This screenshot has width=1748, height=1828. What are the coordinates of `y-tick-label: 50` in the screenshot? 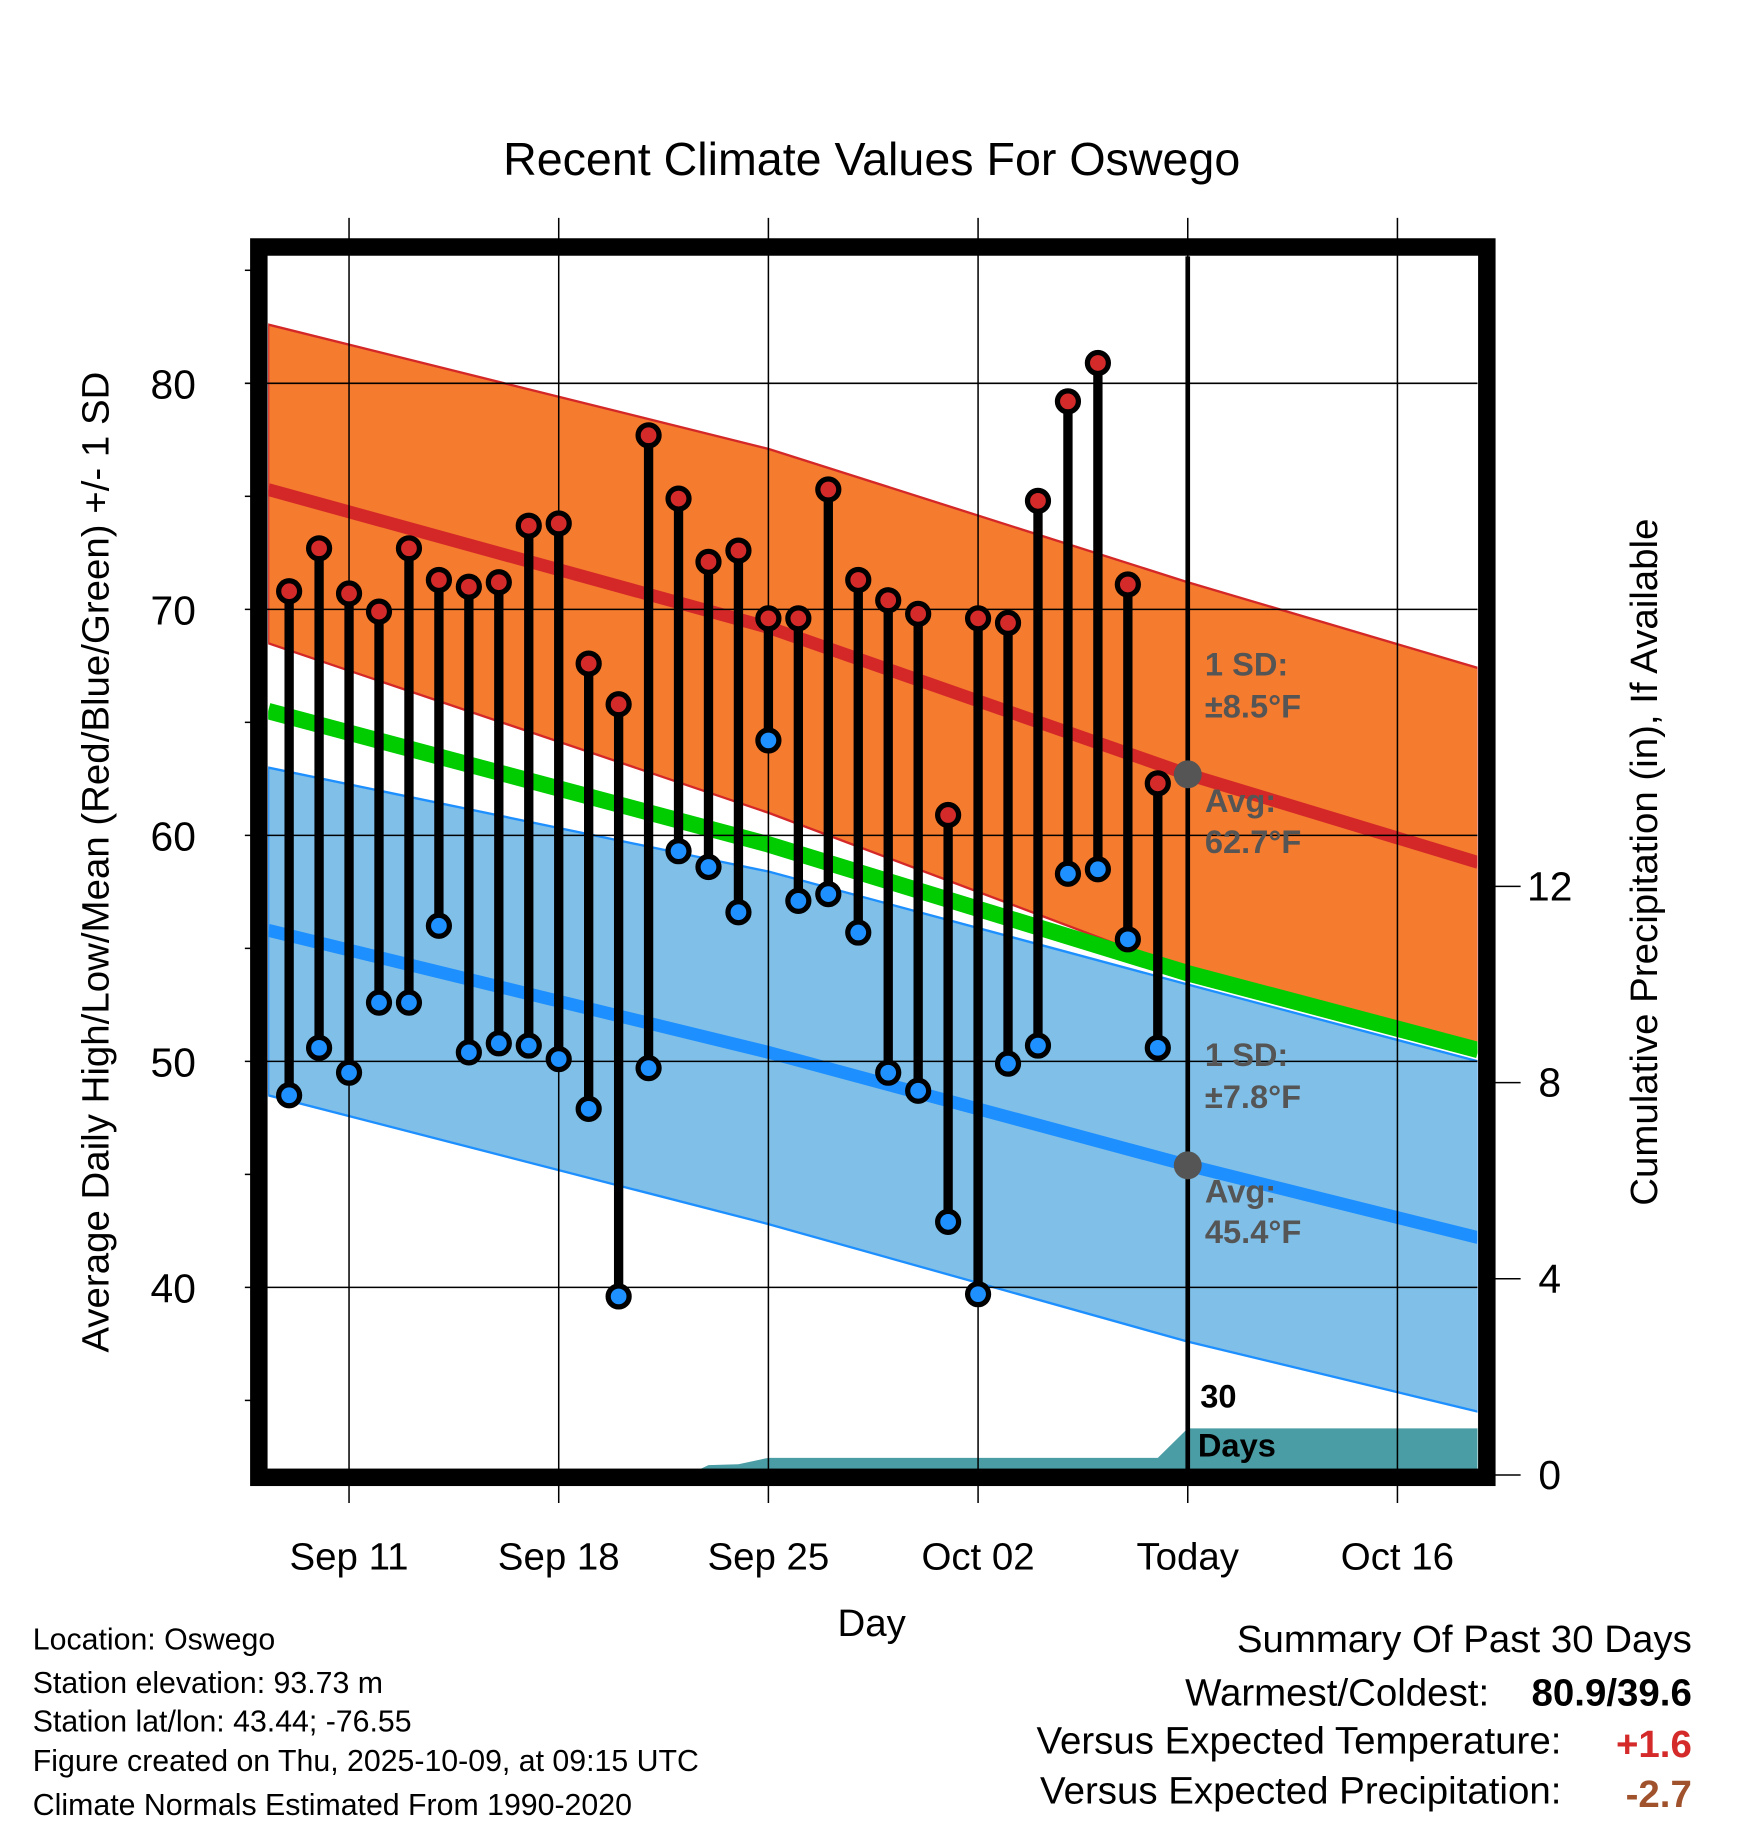 It's located at (173, 1063).